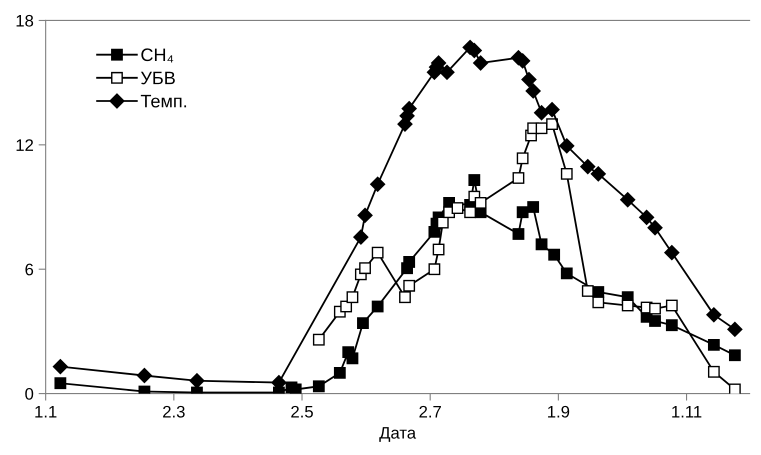  I want to click on legend-label: CH₄, so click(157, 55).